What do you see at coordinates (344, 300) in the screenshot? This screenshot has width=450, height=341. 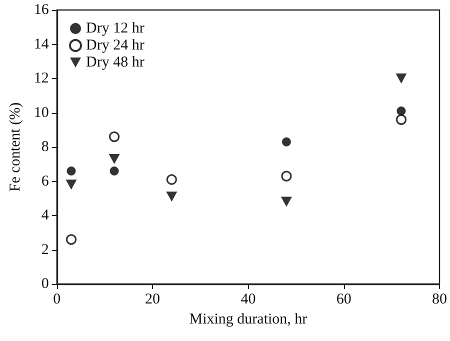 I see `x-tick-label: 60` at bounding box center [344, 300].